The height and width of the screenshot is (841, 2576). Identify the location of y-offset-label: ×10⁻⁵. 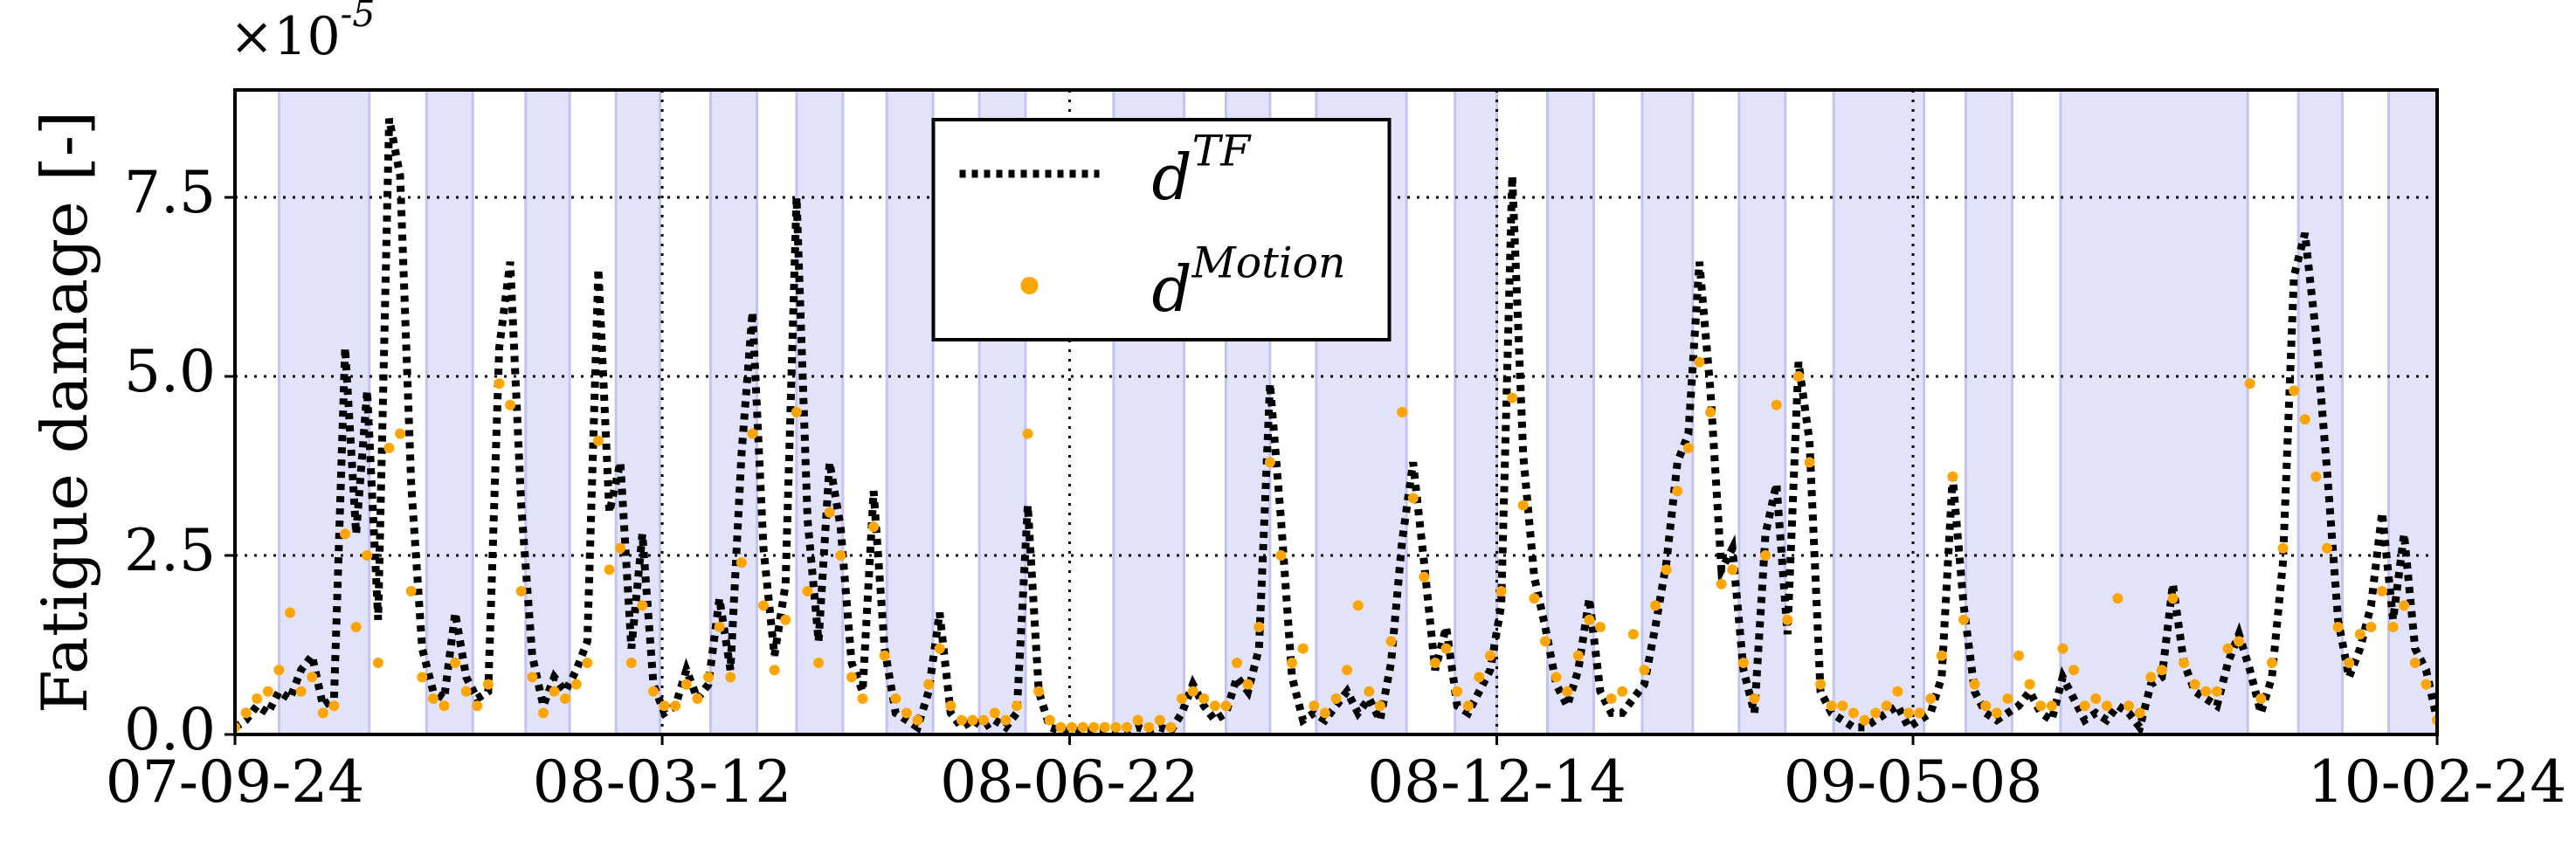
(302, 33).